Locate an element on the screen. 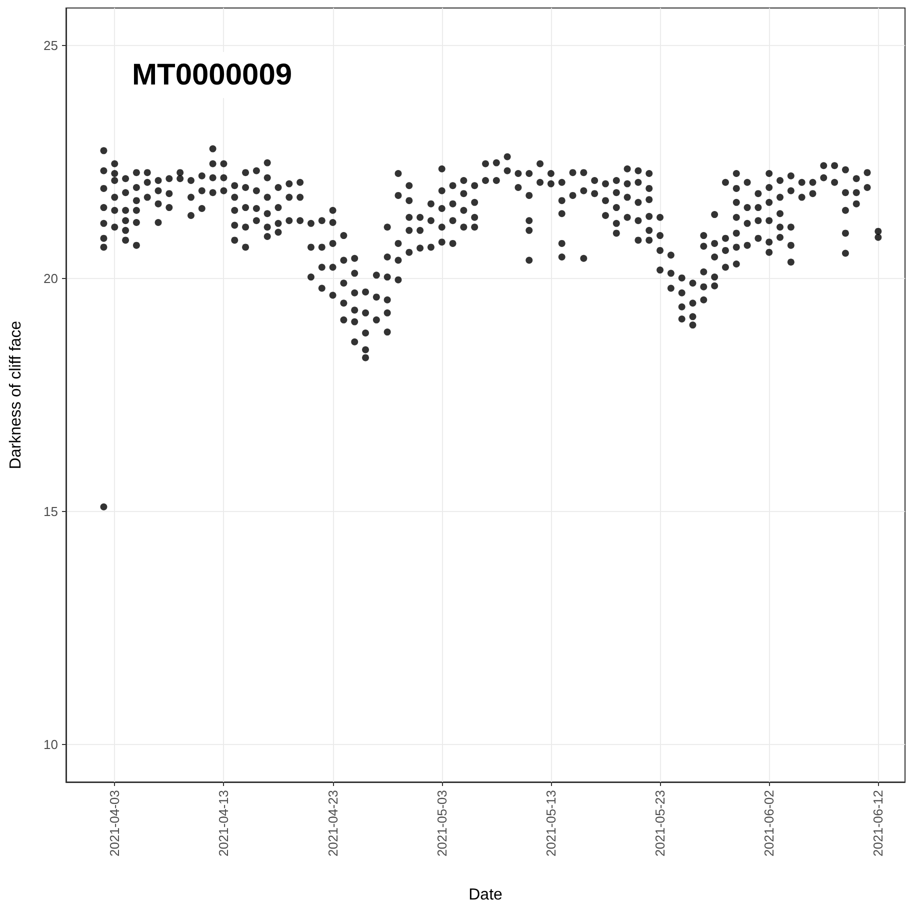  x-tick-label: 2021-05-23 is located at coordinates (660, 823).